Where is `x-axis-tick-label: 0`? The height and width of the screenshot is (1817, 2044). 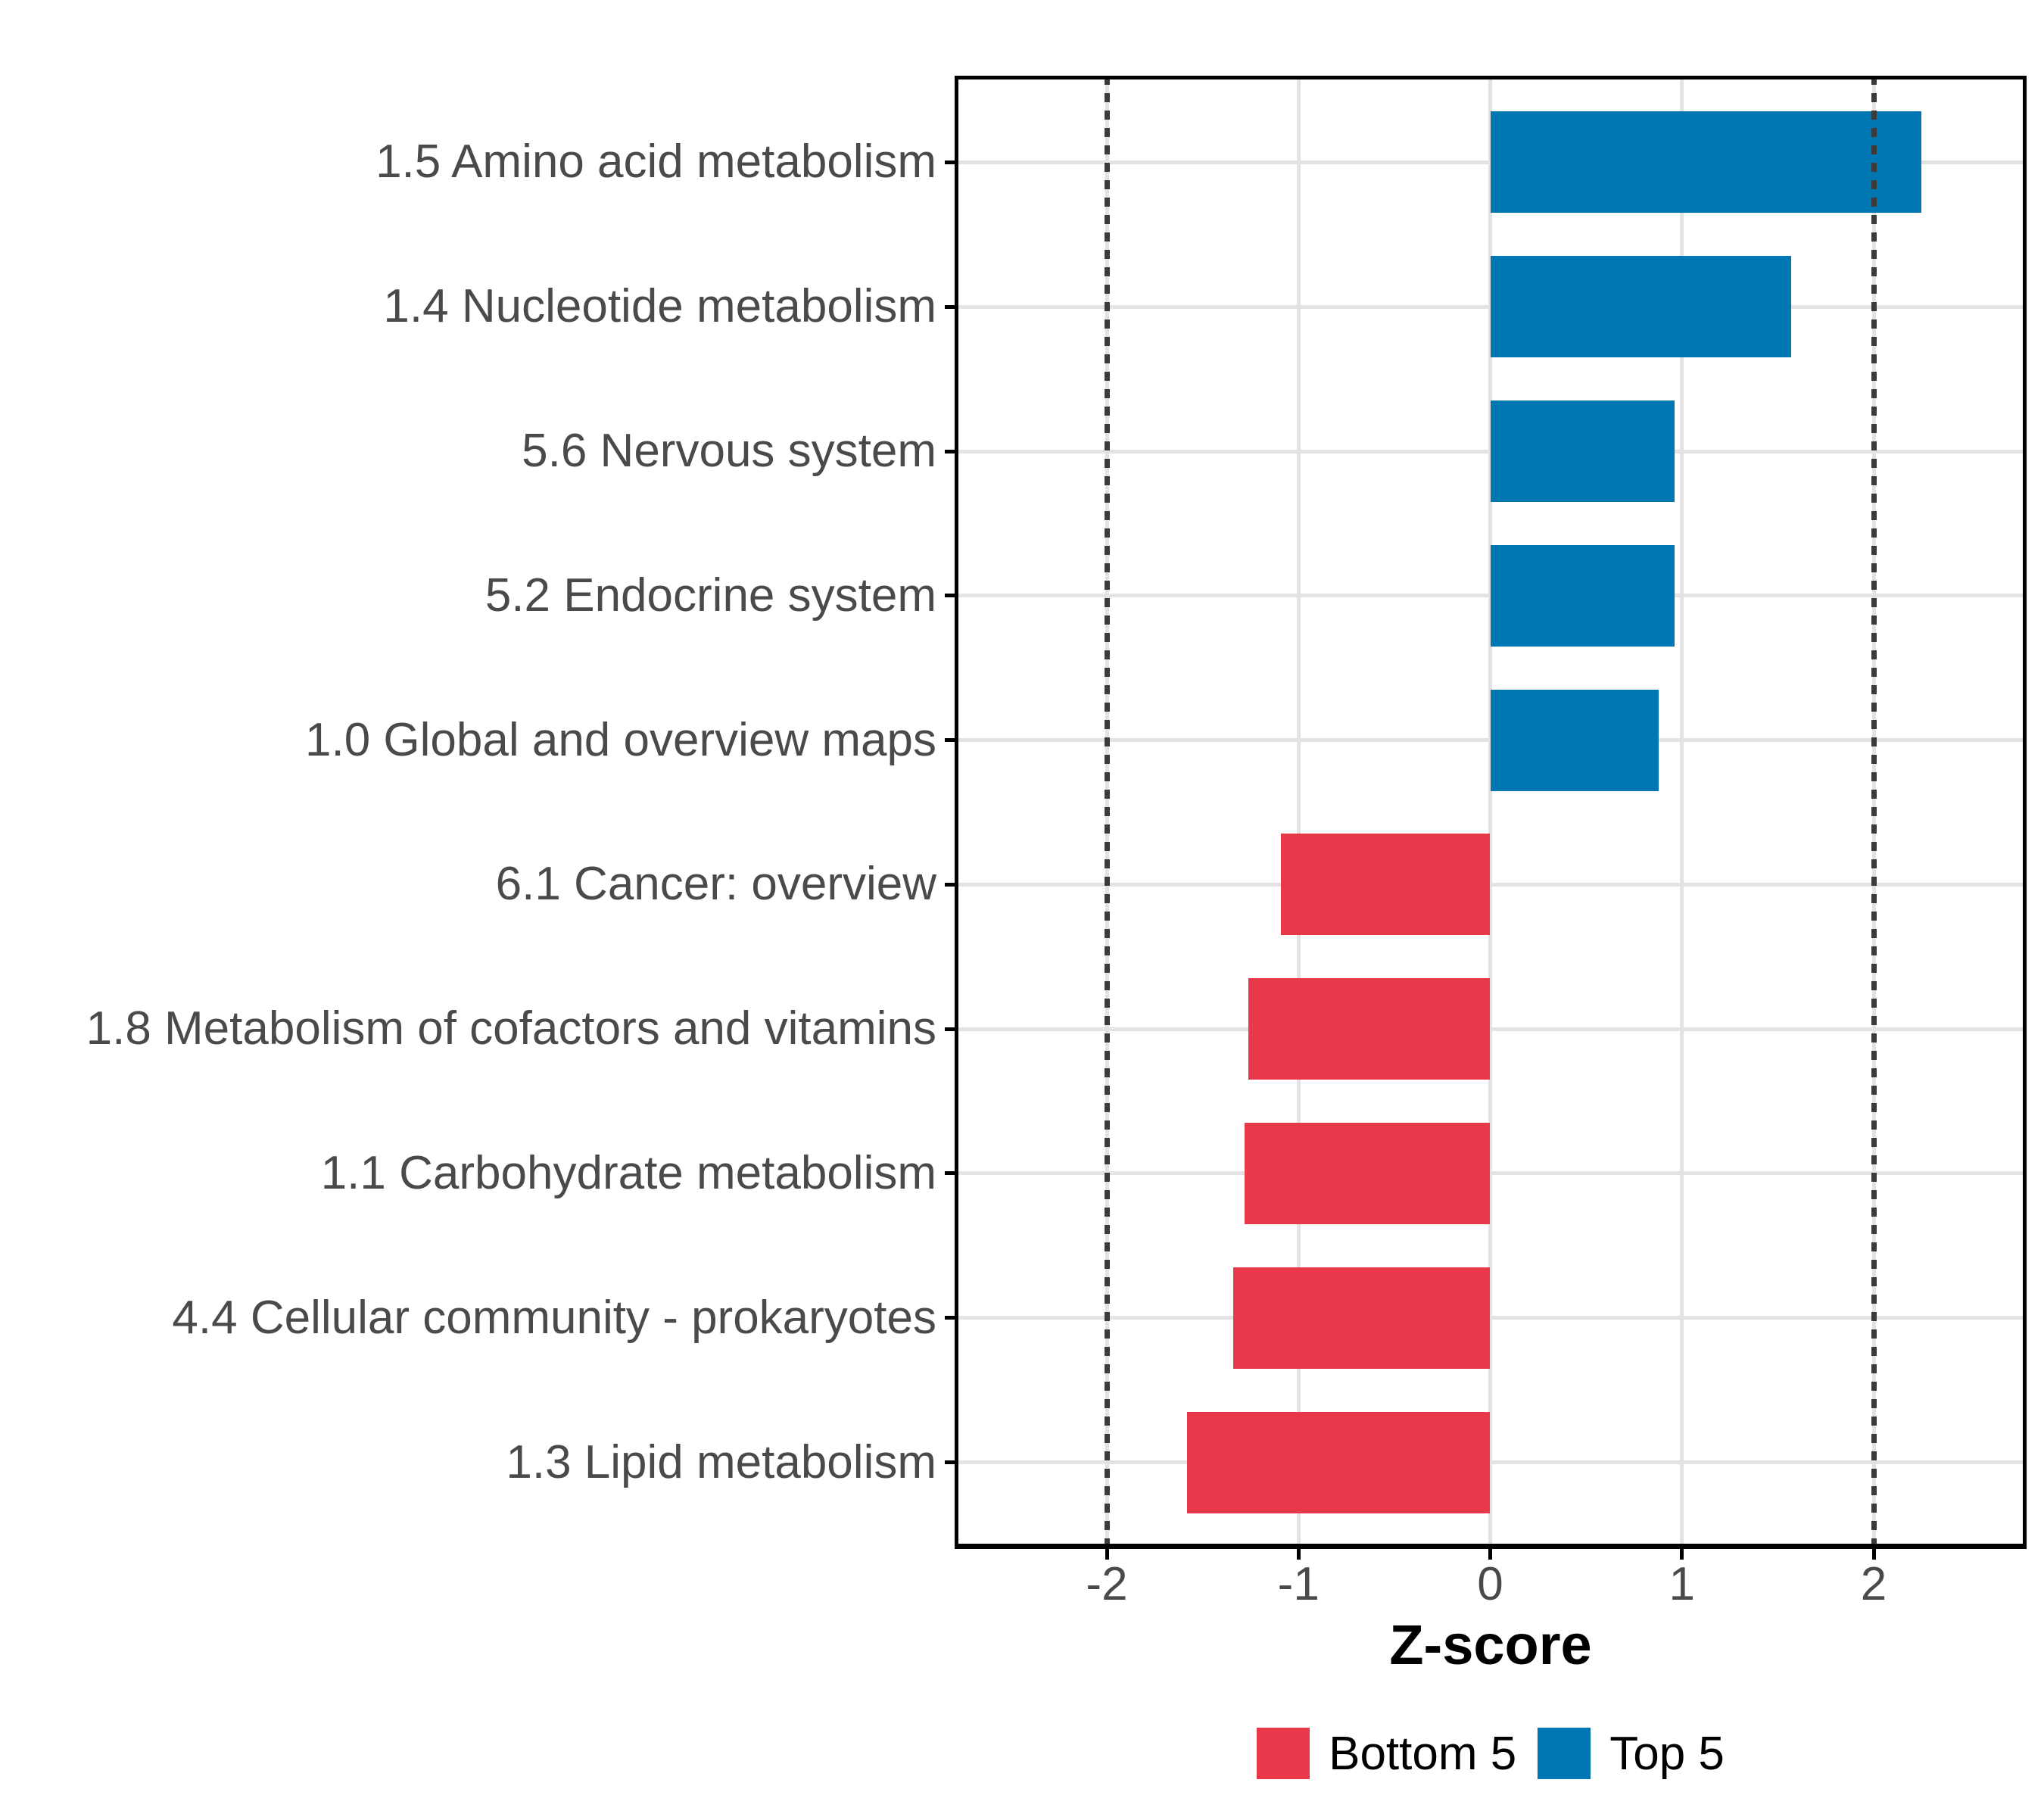
x-axis-tick-label: 0 is located at coordinates (1490, 1584).